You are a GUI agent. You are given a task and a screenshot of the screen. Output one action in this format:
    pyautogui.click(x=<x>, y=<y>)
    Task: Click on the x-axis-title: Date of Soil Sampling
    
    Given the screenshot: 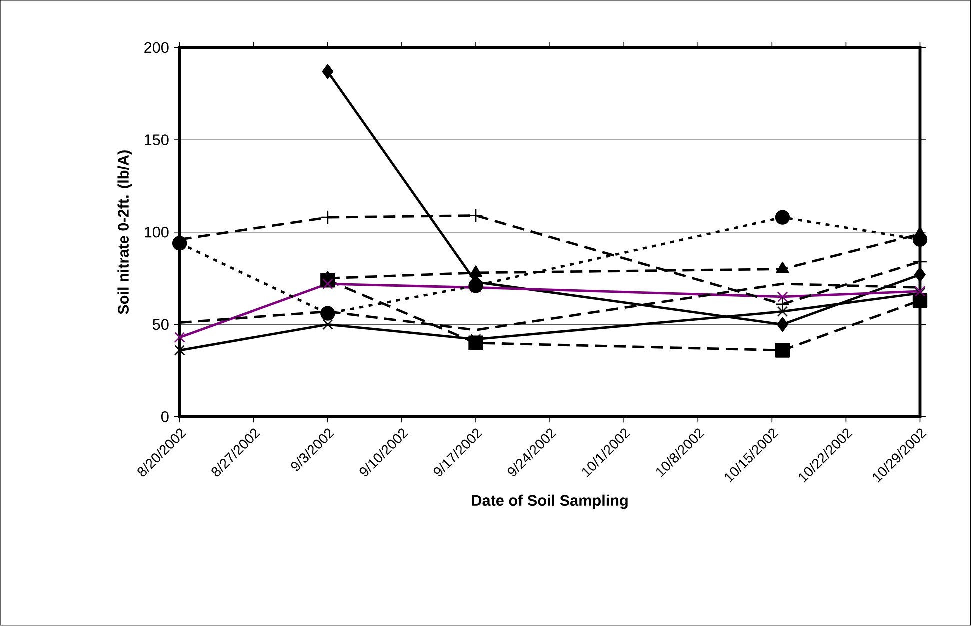 What is the action you would take?
    pyautogui.click(x=550, y=502)
    